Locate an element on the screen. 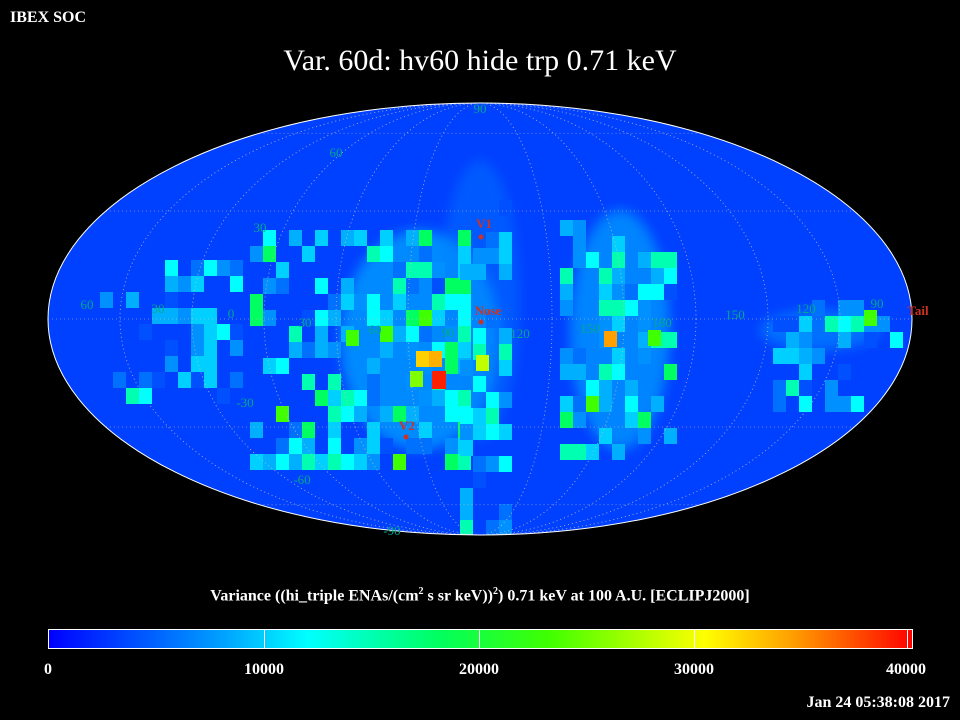 This screenshot has height=720, width=960. lon-label-11: 120 is located at coordinates (806, 308).